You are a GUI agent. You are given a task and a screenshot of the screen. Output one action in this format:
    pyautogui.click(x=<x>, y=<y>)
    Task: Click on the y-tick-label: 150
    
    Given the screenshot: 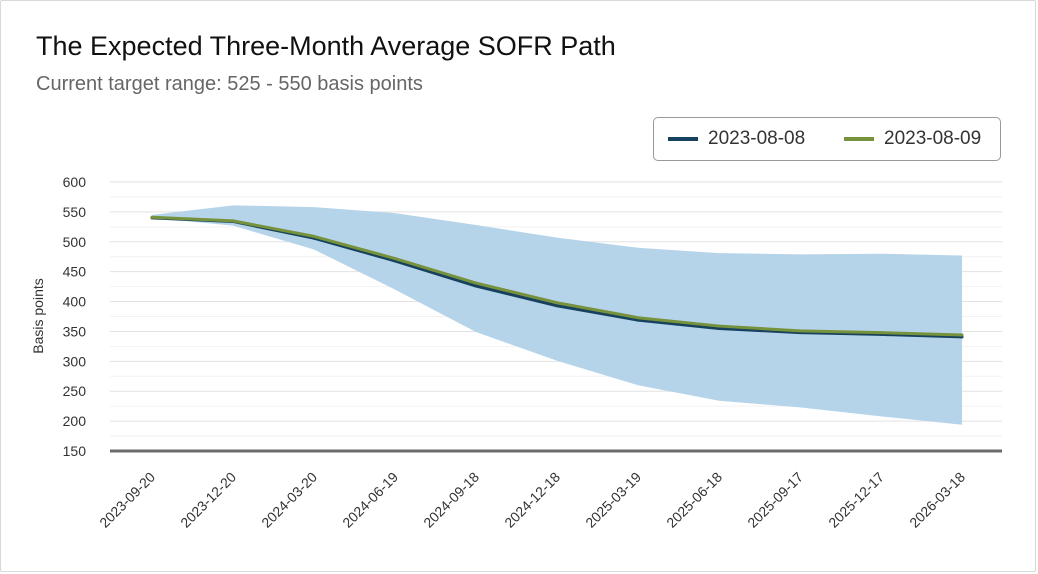 What is the action you would take?
    pyautogui.click(x=75, y=451)
    